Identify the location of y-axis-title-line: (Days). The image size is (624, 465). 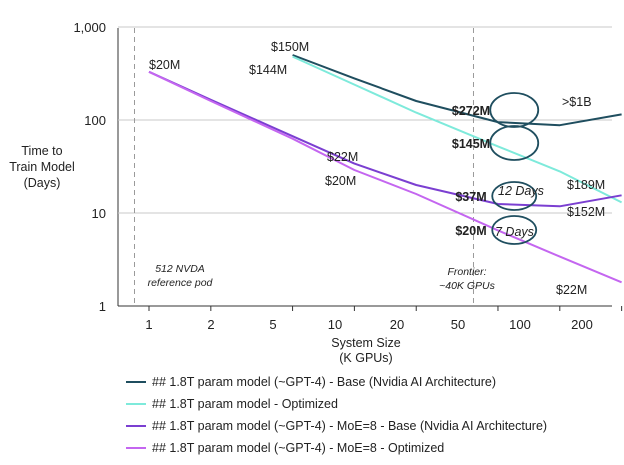
(42, 183).